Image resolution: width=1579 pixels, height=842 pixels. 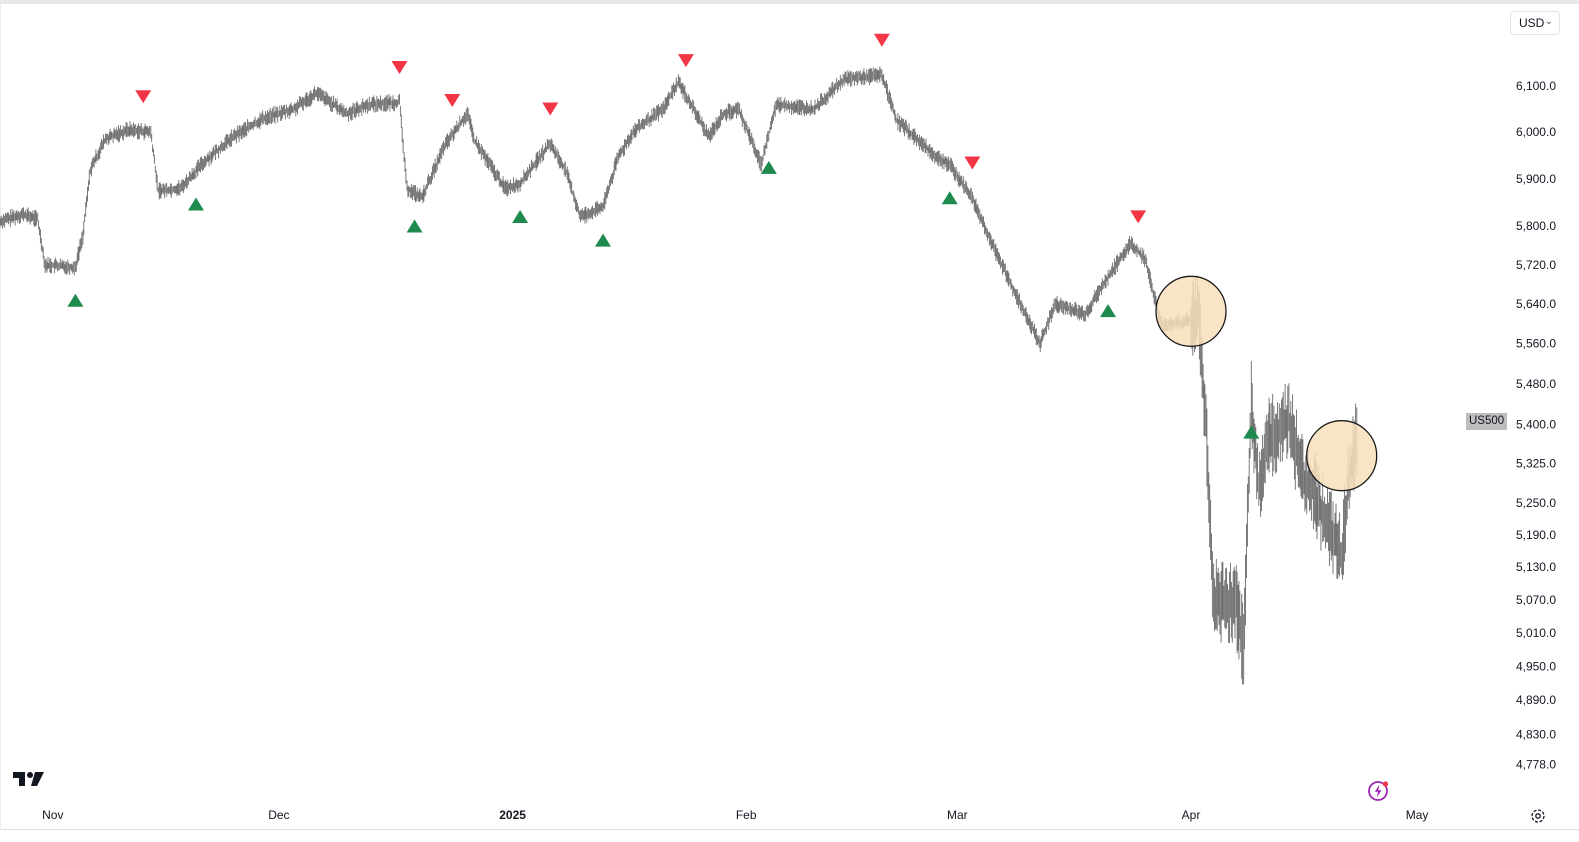 I want to click on y-tick-label: 5,250.0, so click(x=1536, y=503).